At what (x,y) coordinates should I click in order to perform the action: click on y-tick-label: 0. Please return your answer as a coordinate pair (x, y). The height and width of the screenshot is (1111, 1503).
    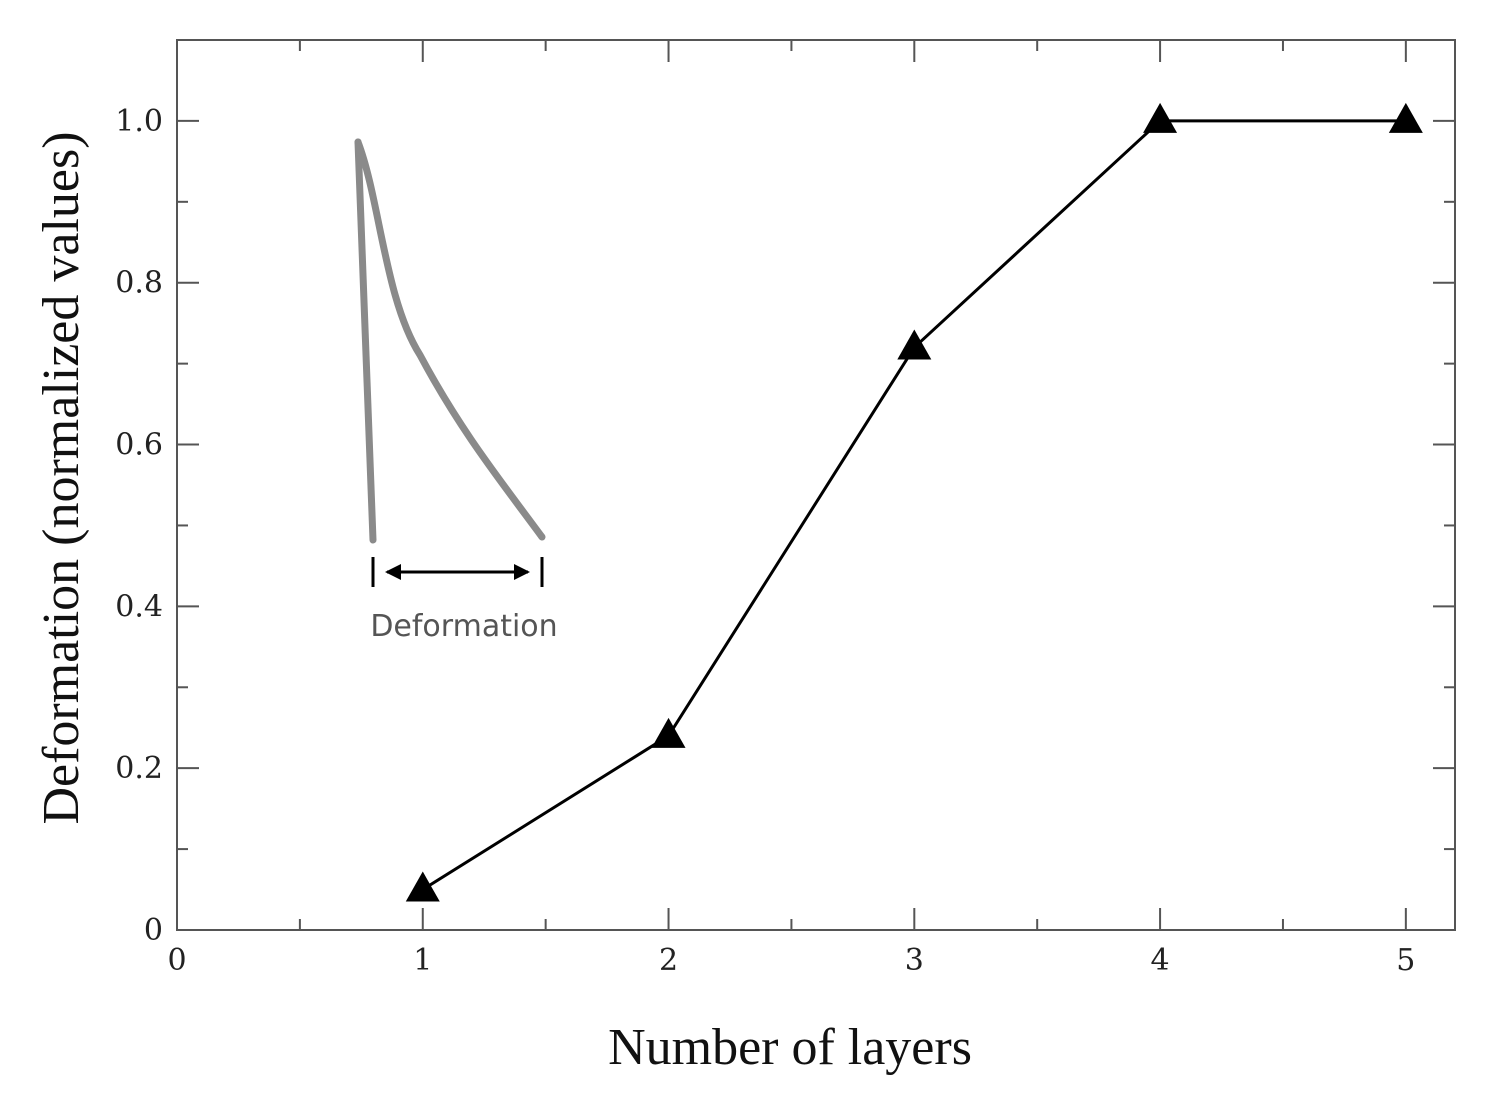
    Looking at the image, I should click on (153, 930).